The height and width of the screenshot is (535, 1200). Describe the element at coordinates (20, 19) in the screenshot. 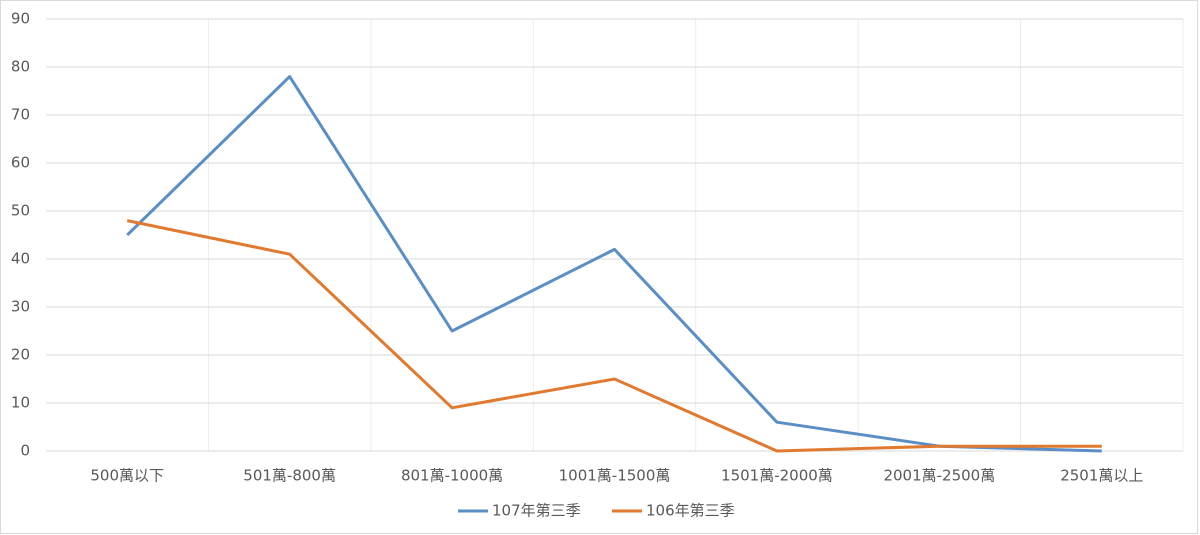

I see `y-tick-label: 90` at that location.